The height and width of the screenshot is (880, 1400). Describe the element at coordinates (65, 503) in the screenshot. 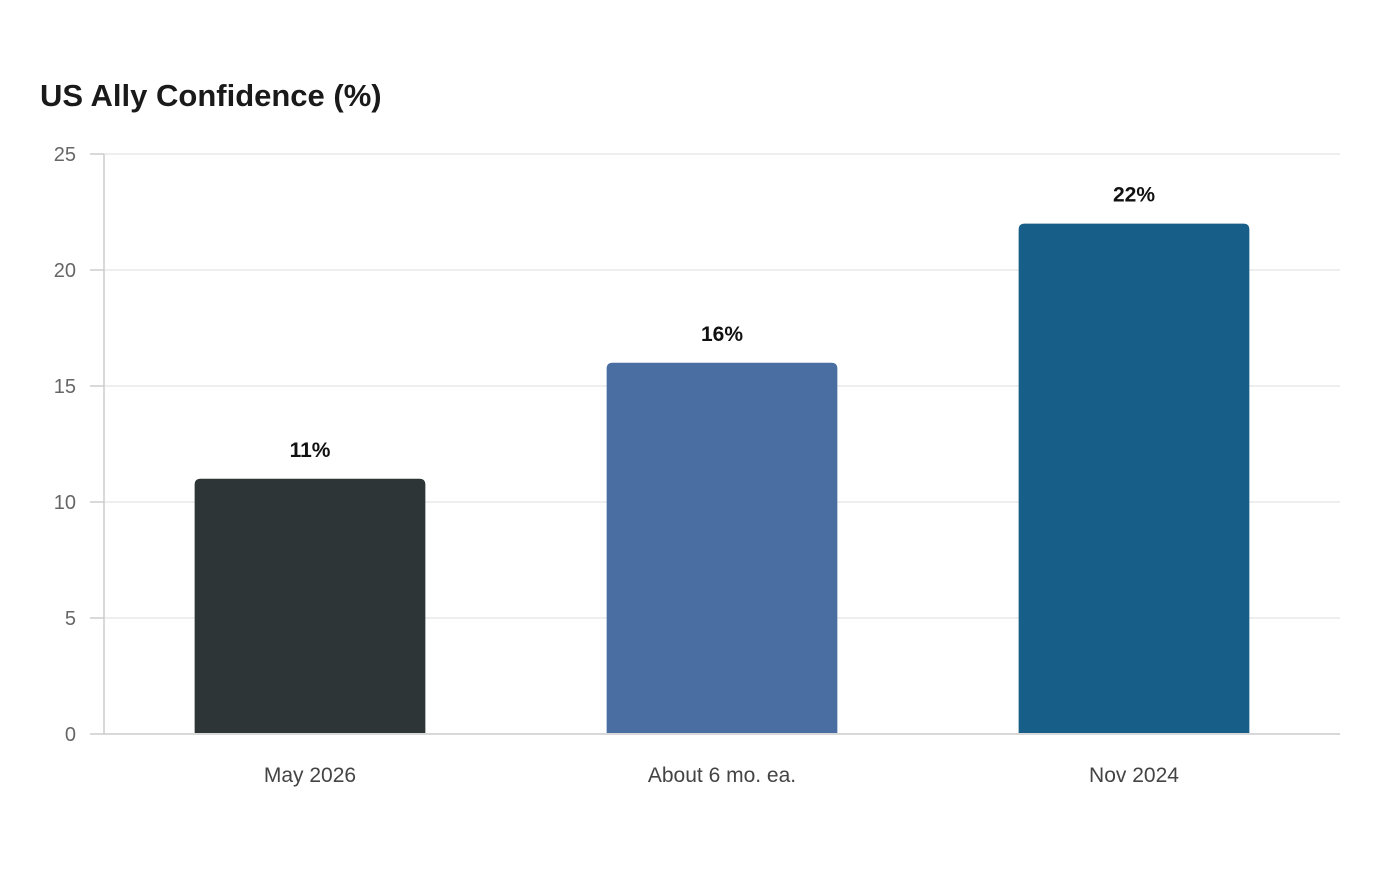

I see `y-tick-label: 10` at that location.